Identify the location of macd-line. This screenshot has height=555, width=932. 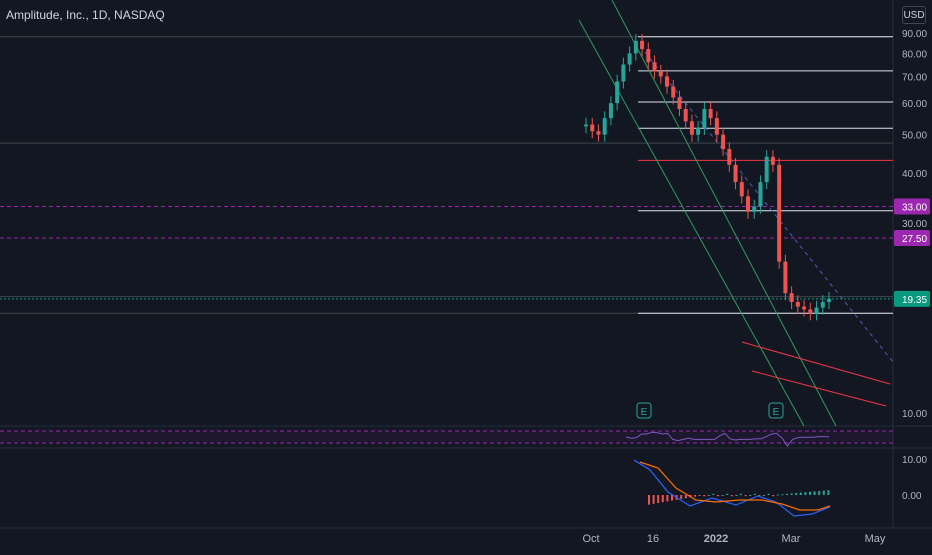
(732, 488).